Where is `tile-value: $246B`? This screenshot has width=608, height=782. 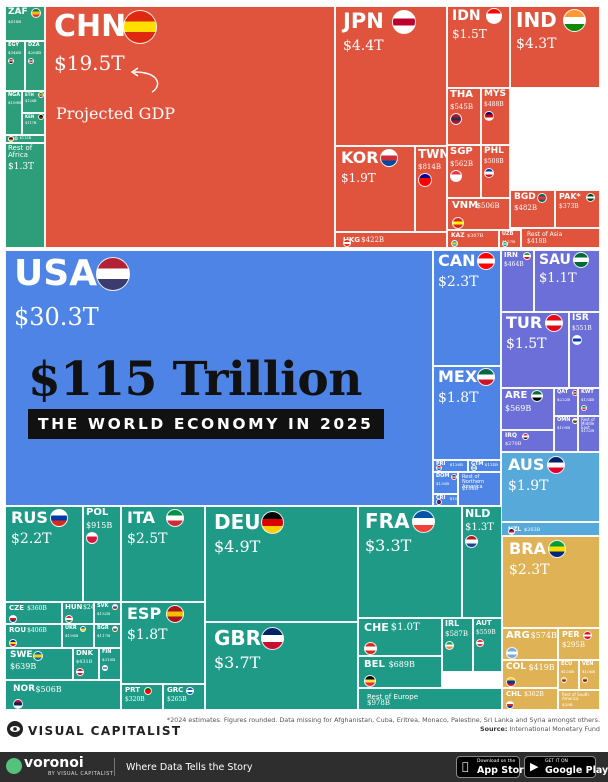
tile-value: $246B is located at coordinates (88, 607).